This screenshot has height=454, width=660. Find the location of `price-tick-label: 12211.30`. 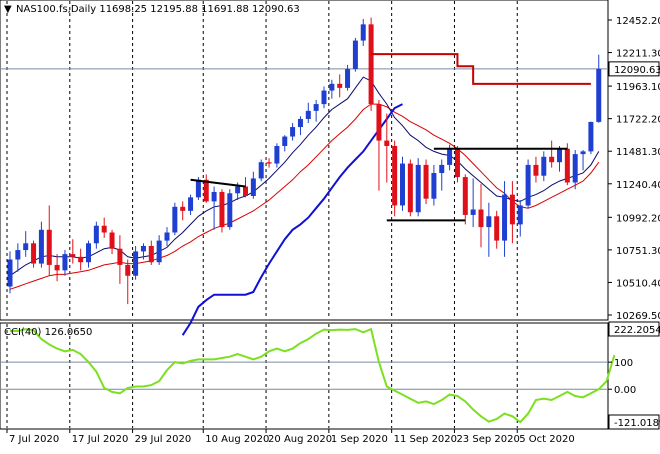

price-tick-label: 12211.30 is located at coordinates (638, 54).